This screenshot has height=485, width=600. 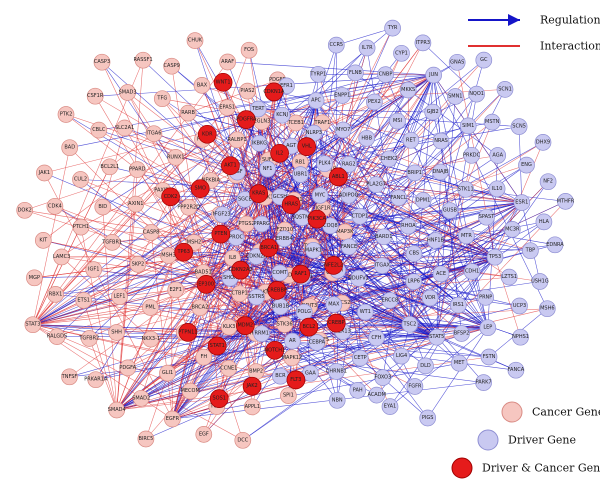 I want to click on gene-node-mtr: MTR, so click(x=466, y=236).